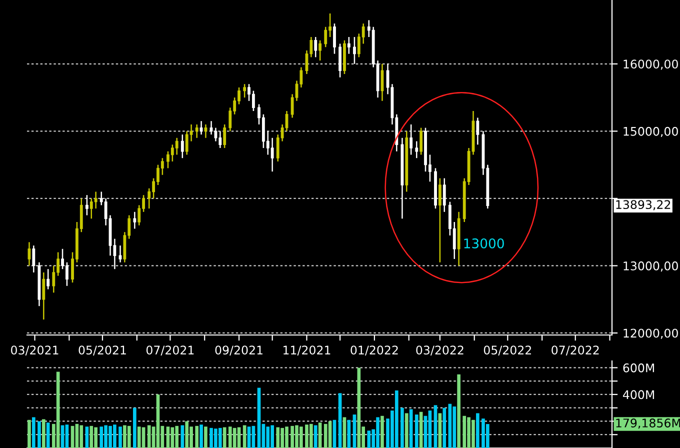  What do you see at coordinates (170, 351) in the screenshot?
I see `x-tick-label: 07/2021` at bounding box center [170, 351].